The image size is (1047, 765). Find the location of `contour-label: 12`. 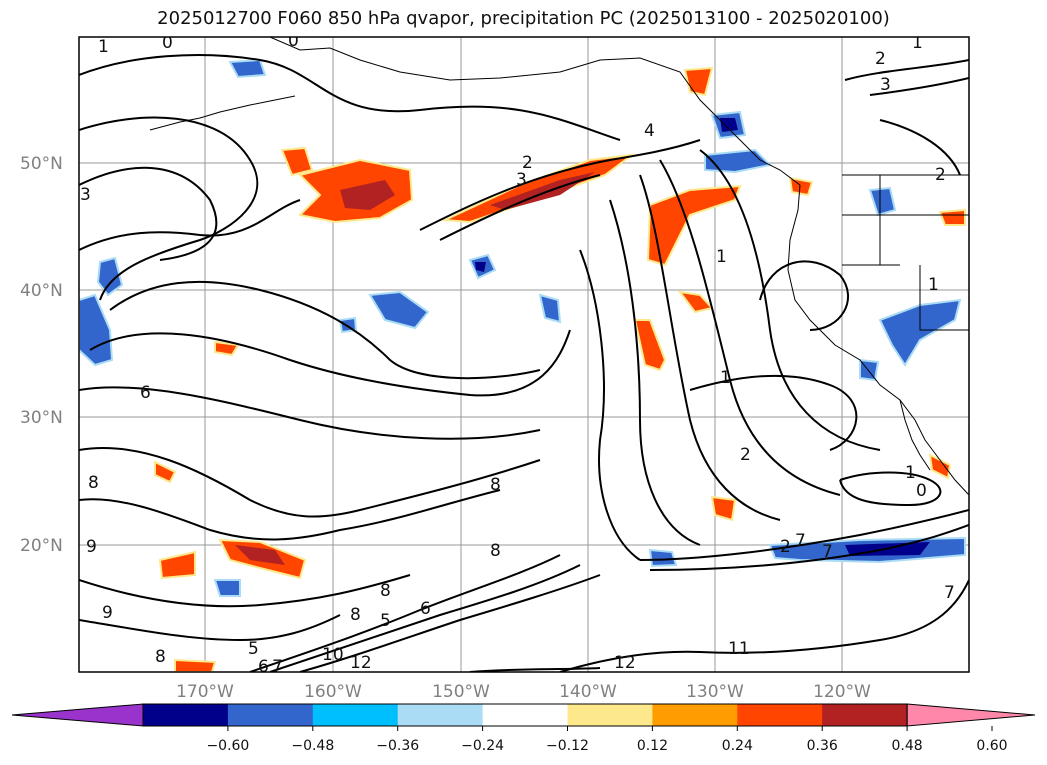

contour-label: 12 is located at coordinates (361, 663).